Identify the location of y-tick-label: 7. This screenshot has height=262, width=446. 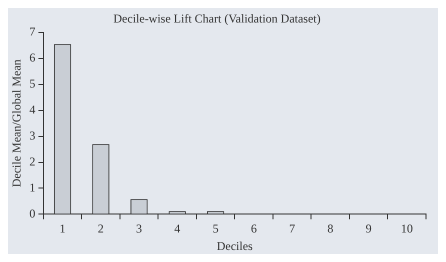
(32, 31).